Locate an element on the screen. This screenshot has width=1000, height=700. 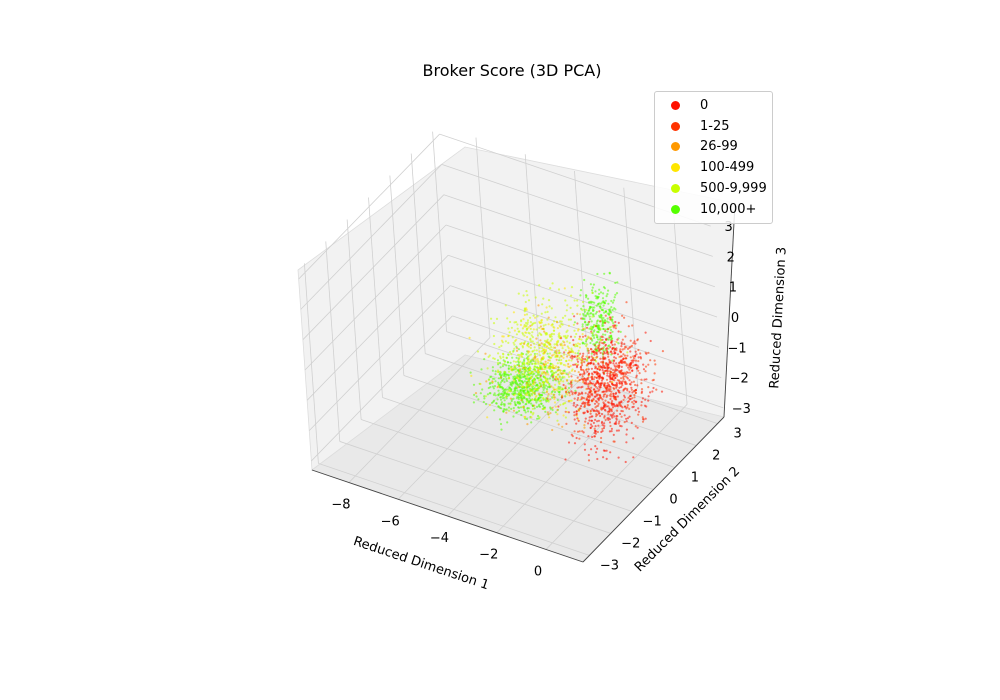
legend-marker is located at coordinates (675, 168).